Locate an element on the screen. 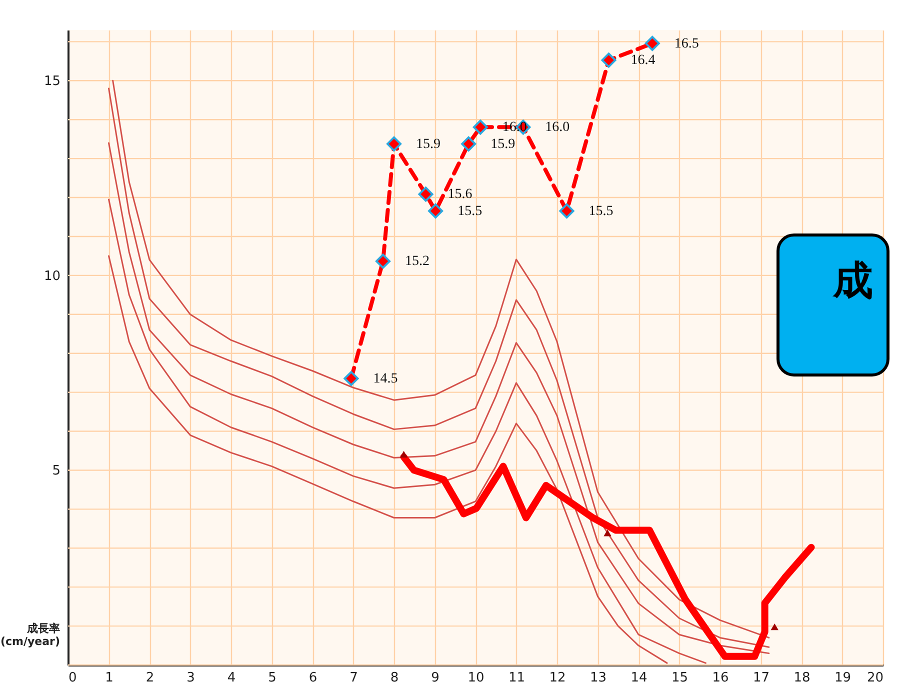 Image resolution: width=918 pixels, height=695 pixels. y-tick-label: 15 is located at coordinates (52, 82).